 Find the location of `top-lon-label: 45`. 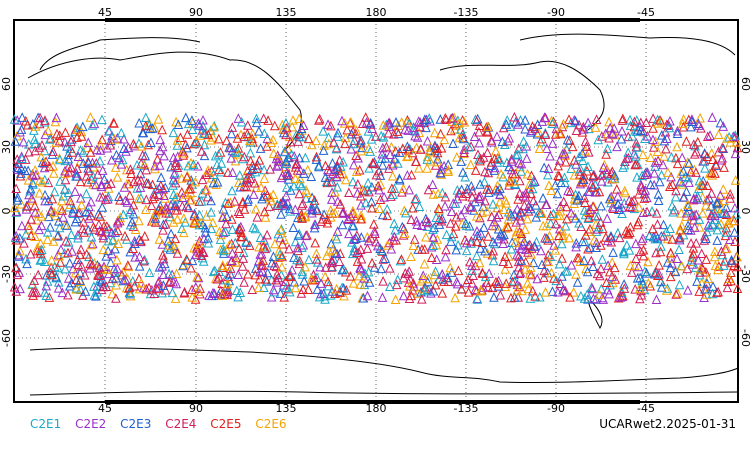

top-lon-label: 45 is located at coordinates (105, 12).